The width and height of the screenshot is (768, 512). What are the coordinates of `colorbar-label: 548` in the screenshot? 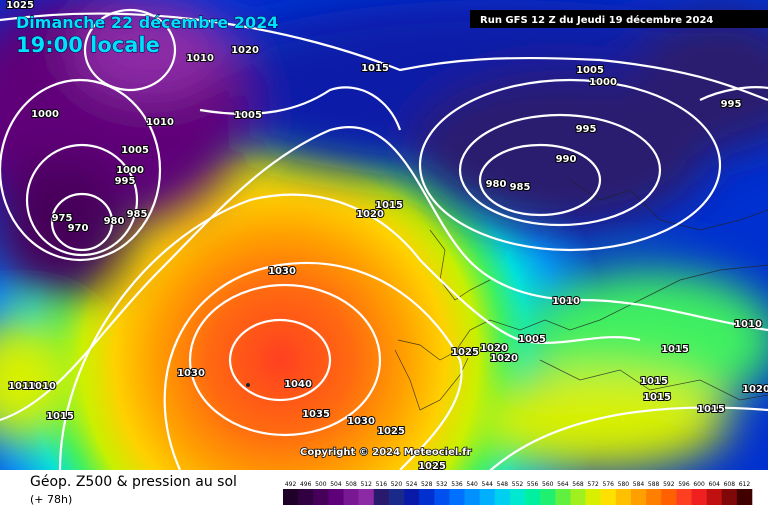 It's located at (503, 484).